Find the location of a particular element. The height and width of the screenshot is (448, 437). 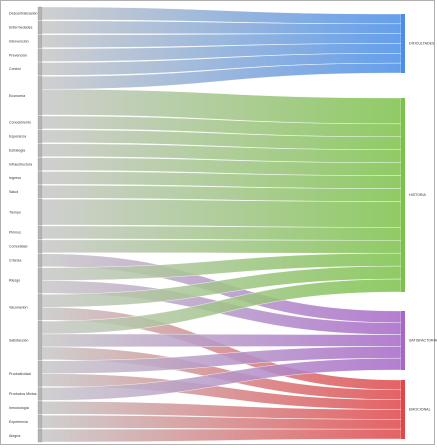

source-node-enfermedades is located at coordinates (40, 27).